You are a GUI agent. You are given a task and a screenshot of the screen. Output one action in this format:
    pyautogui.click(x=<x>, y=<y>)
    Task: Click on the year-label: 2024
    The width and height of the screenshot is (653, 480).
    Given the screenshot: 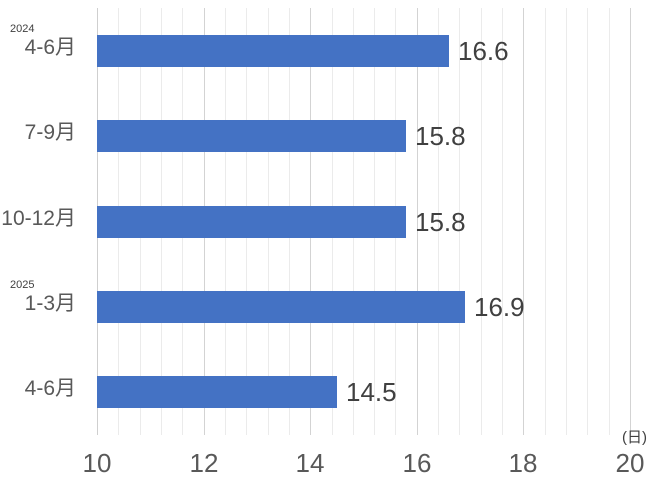 What is the action you would take?
    pyautogui.click(x=22, y=29)
    